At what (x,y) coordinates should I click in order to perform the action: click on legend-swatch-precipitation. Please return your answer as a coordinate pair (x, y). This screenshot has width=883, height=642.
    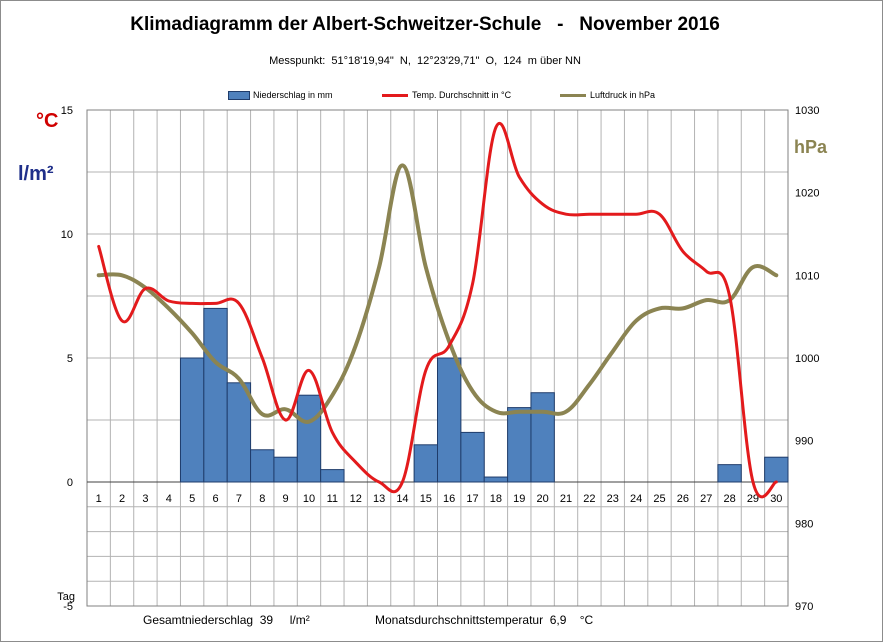
    Looking at the image, I should click on (239, 95).